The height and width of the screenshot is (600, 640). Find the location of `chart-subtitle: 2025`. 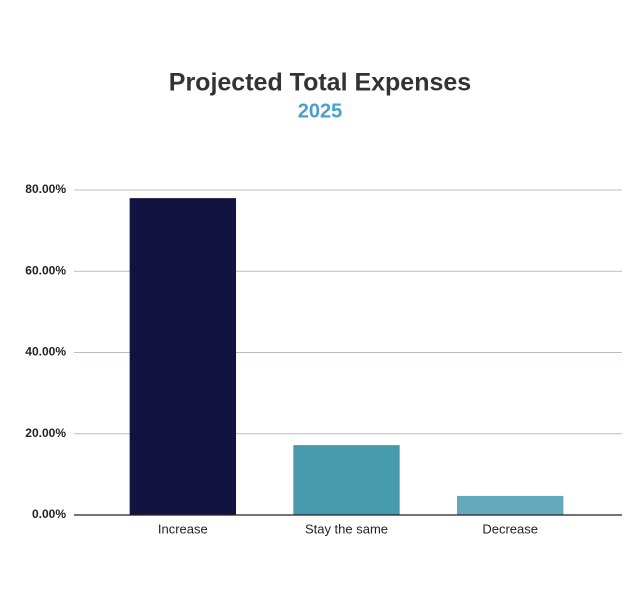

chart-subtitle: 2025 is located at coordinates (320, 111).